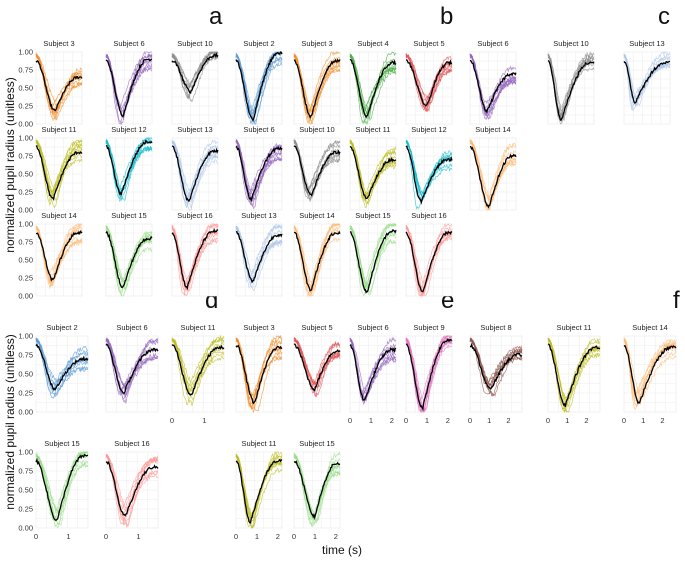 This screenshot has width=685, height=564. What do you see at coordinates (428, 129) in the screenshot?
I see `subplot-title: Subject 12` at bounding box center [428, 129].